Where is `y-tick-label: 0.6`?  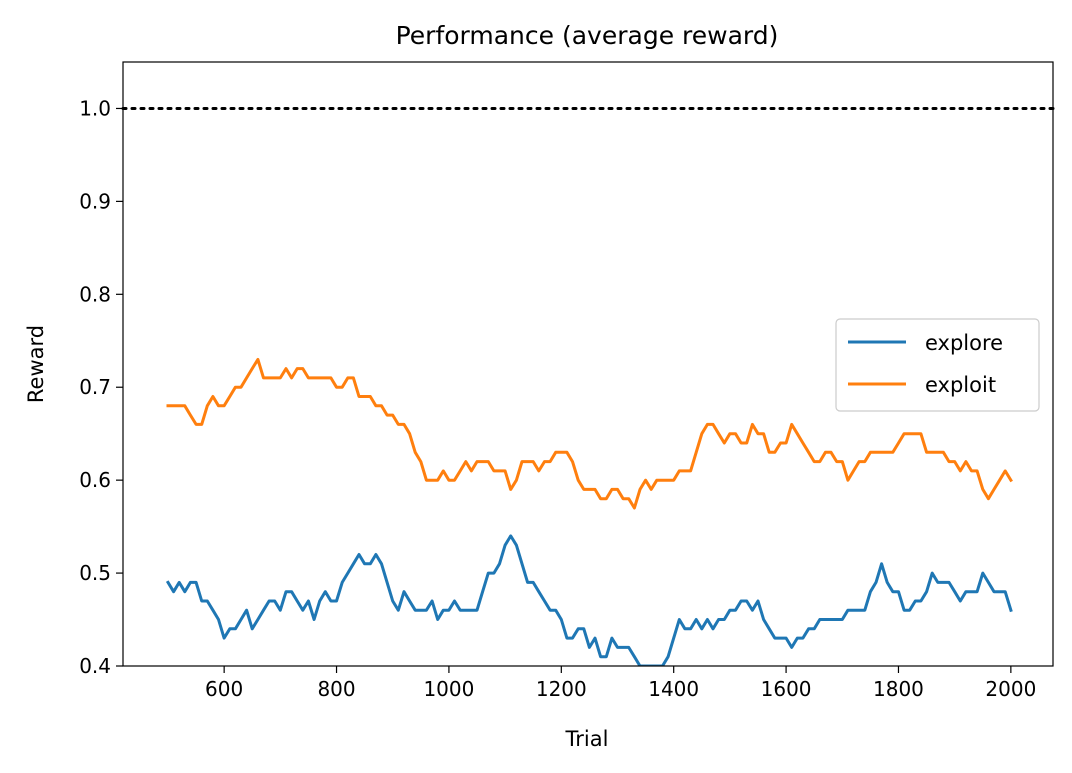 y-tick-label: 0.6 is located at coordinates (95, 480).